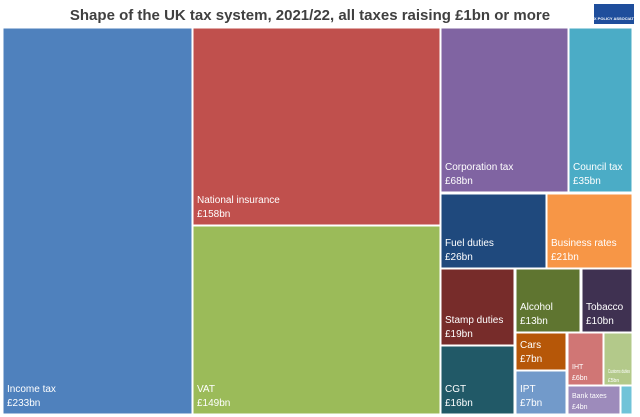  What do you see at coordinates (597, 167) in the screenshot?
I see `tile-label: Council tax` at bounding box center [597, 167].